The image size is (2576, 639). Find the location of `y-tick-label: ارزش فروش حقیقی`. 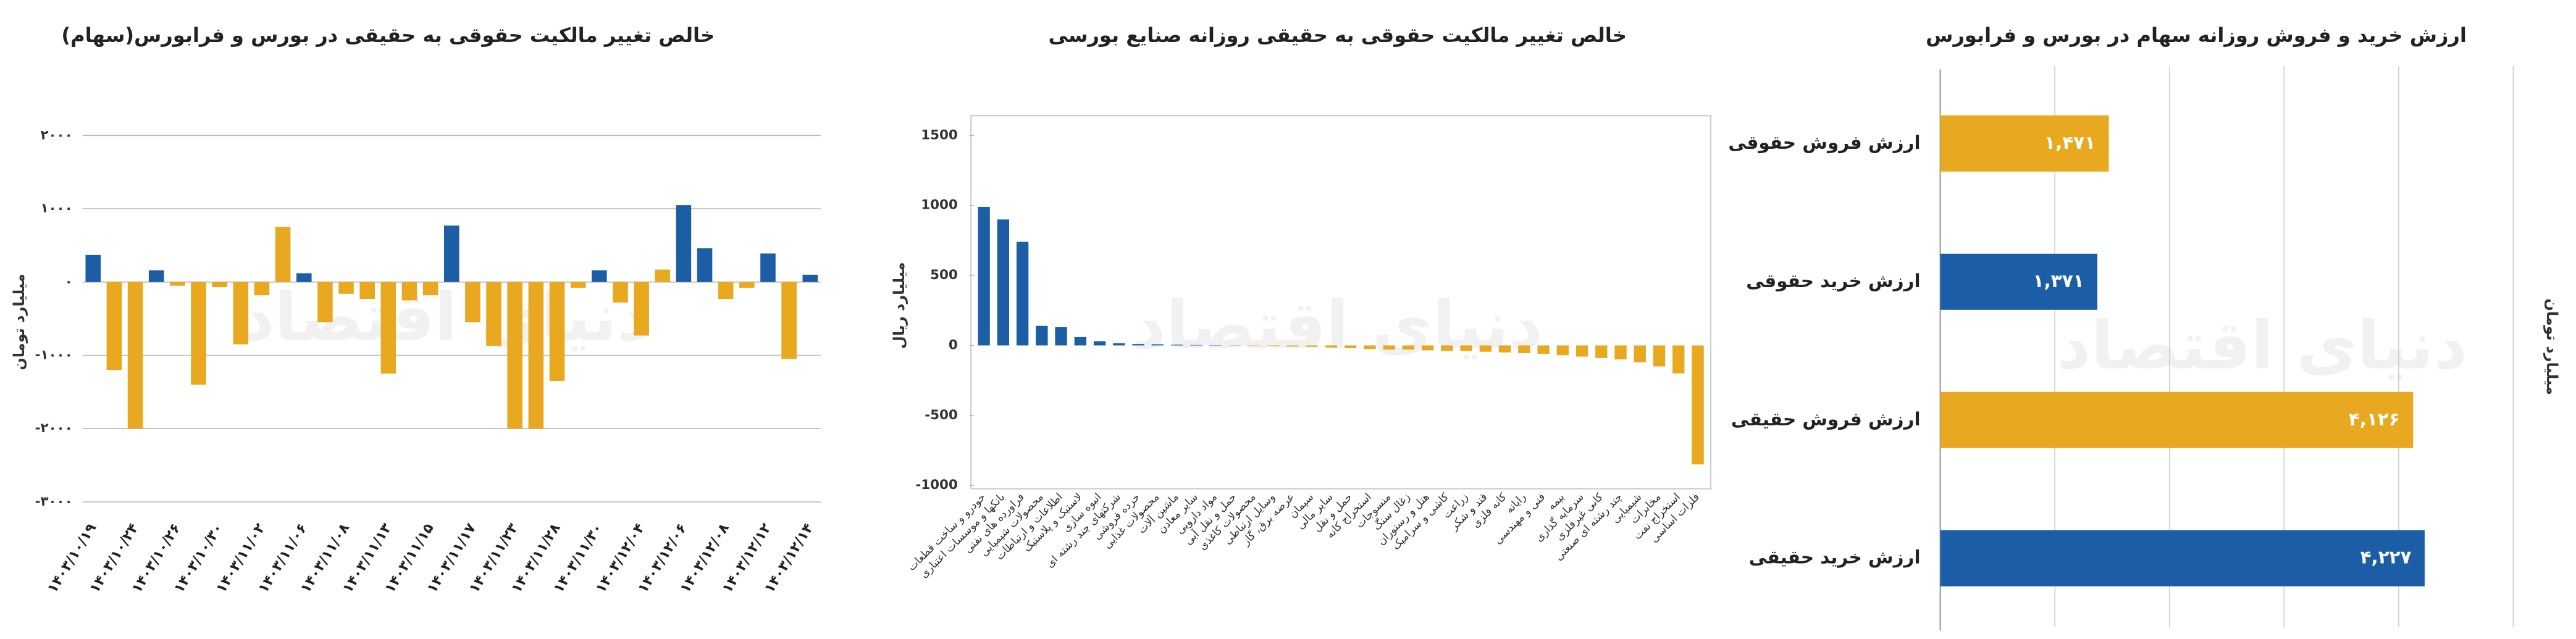

y-tick-label: ارزش فروش حقیقی is located at coordinates (1826, 419).